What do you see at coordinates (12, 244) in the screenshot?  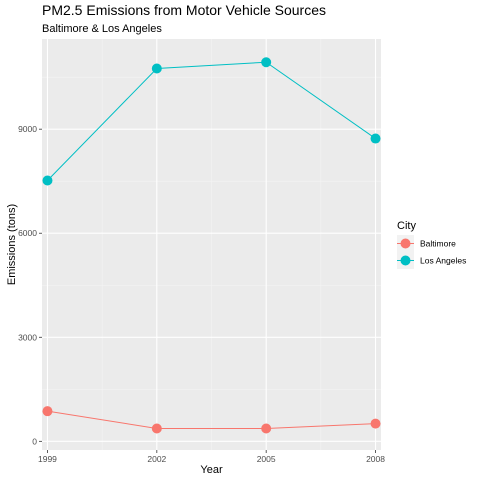 I see `y-axis-title: Emissions (tons)` at bounding box center [12, 244].